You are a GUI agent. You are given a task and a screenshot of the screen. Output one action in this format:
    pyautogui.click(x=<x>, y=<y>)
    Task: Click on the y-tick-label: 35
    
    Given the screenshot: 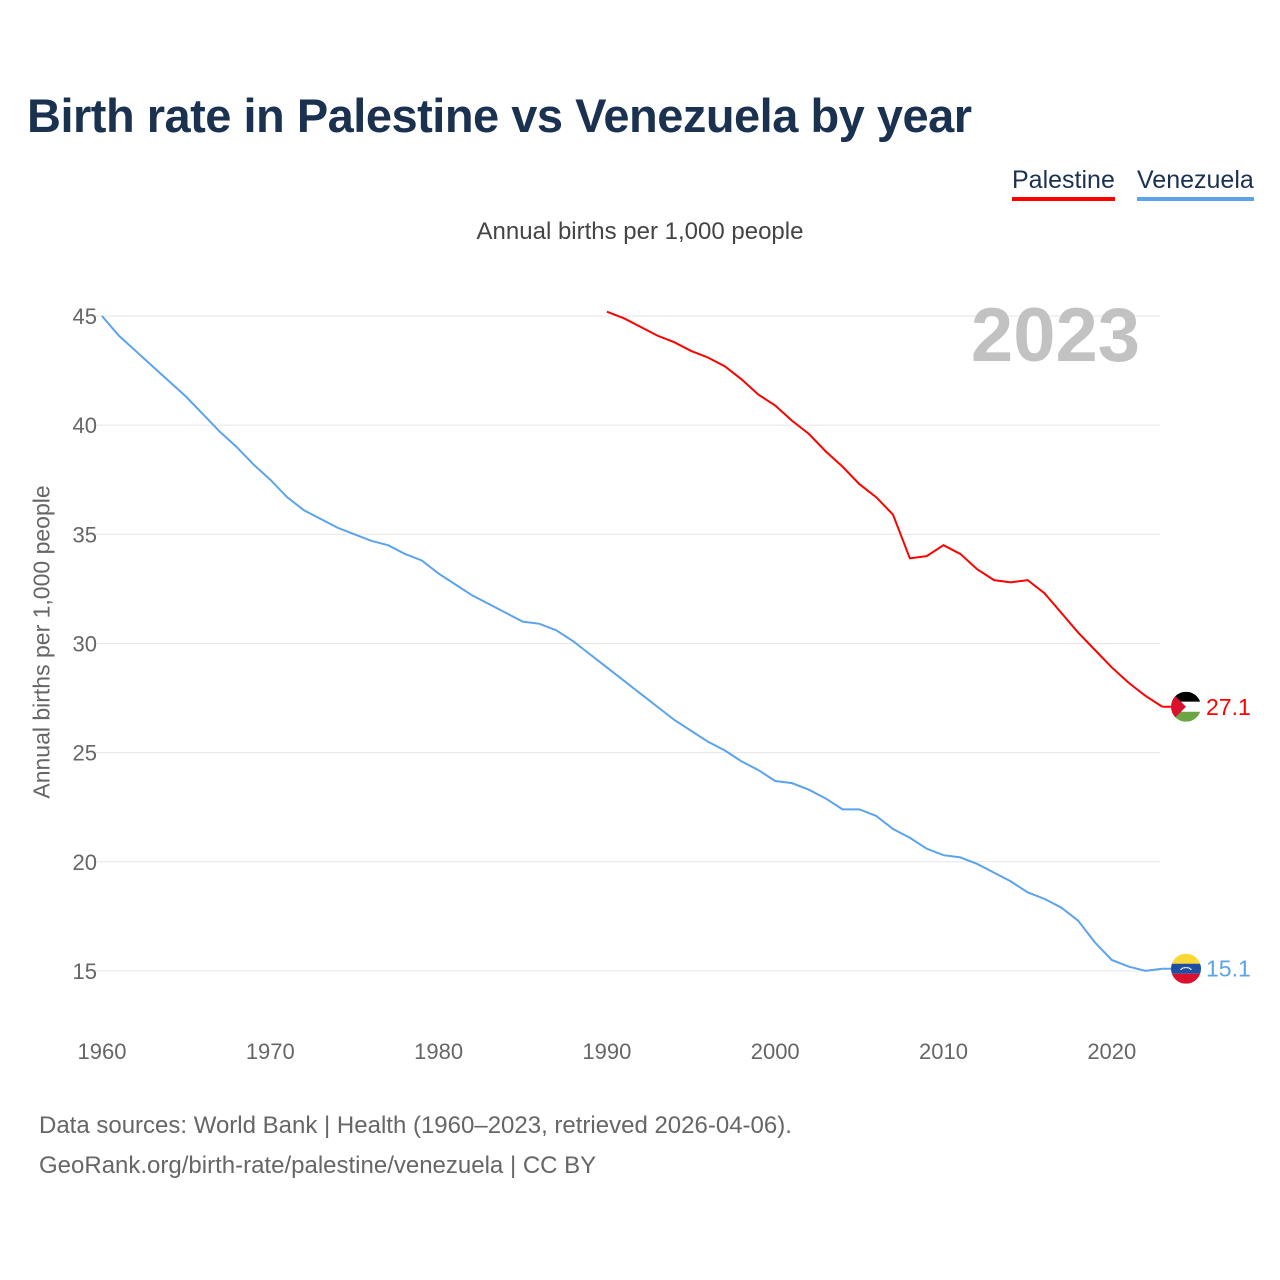 What is the action you would take?
    pyautogui.click(x=85, y=534)
    